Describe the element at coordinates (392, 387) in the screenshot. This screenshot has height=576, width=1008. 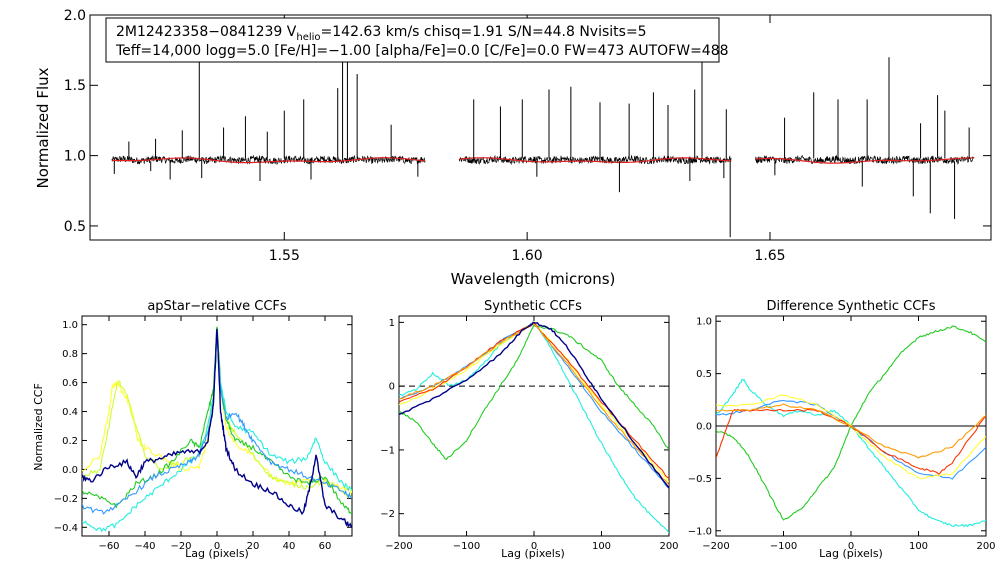
I see `synthetic-ccf-y-tick-label: 0` at that location.